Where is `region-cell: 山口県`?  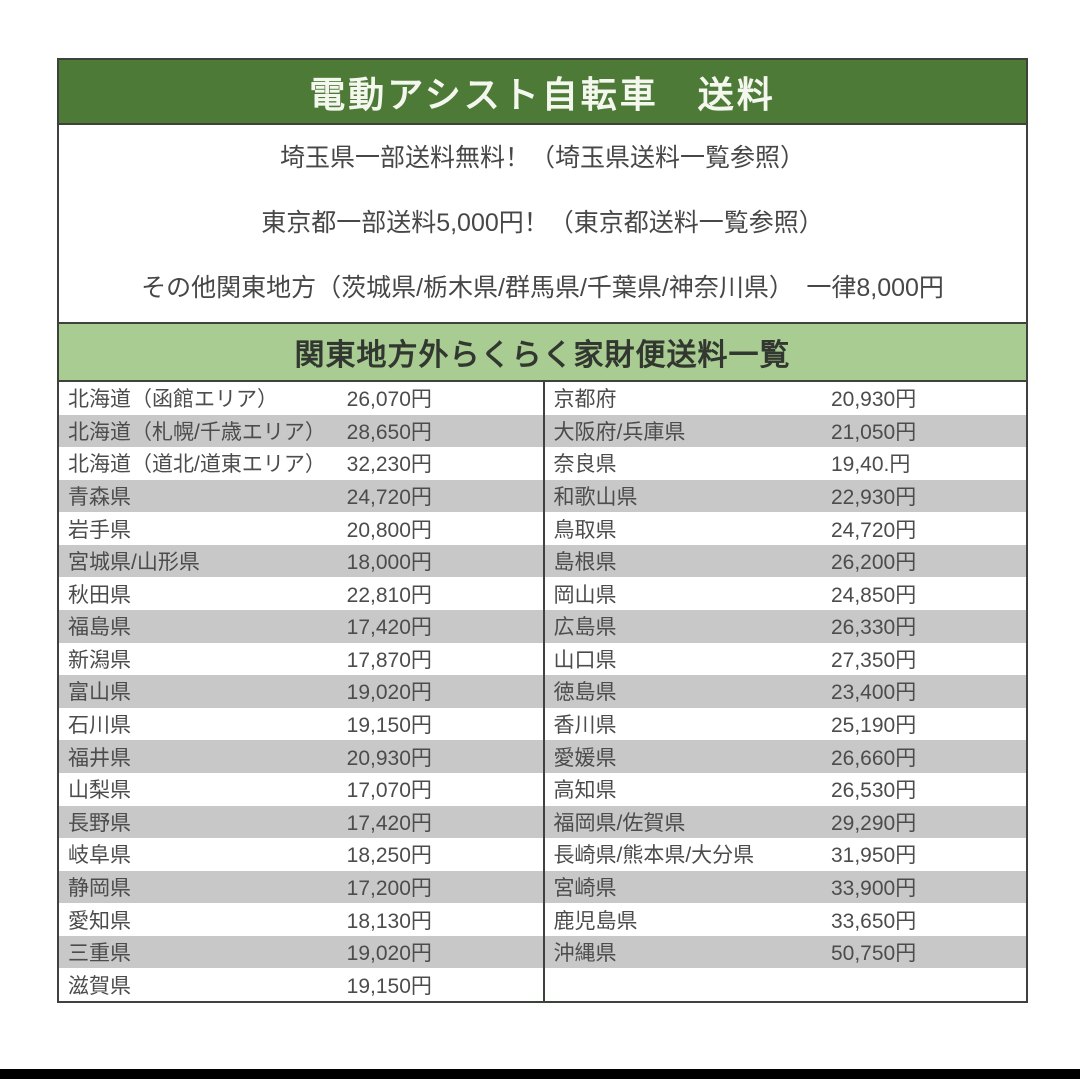
region-cell: 山口県 is located at coordinates (585, 660).